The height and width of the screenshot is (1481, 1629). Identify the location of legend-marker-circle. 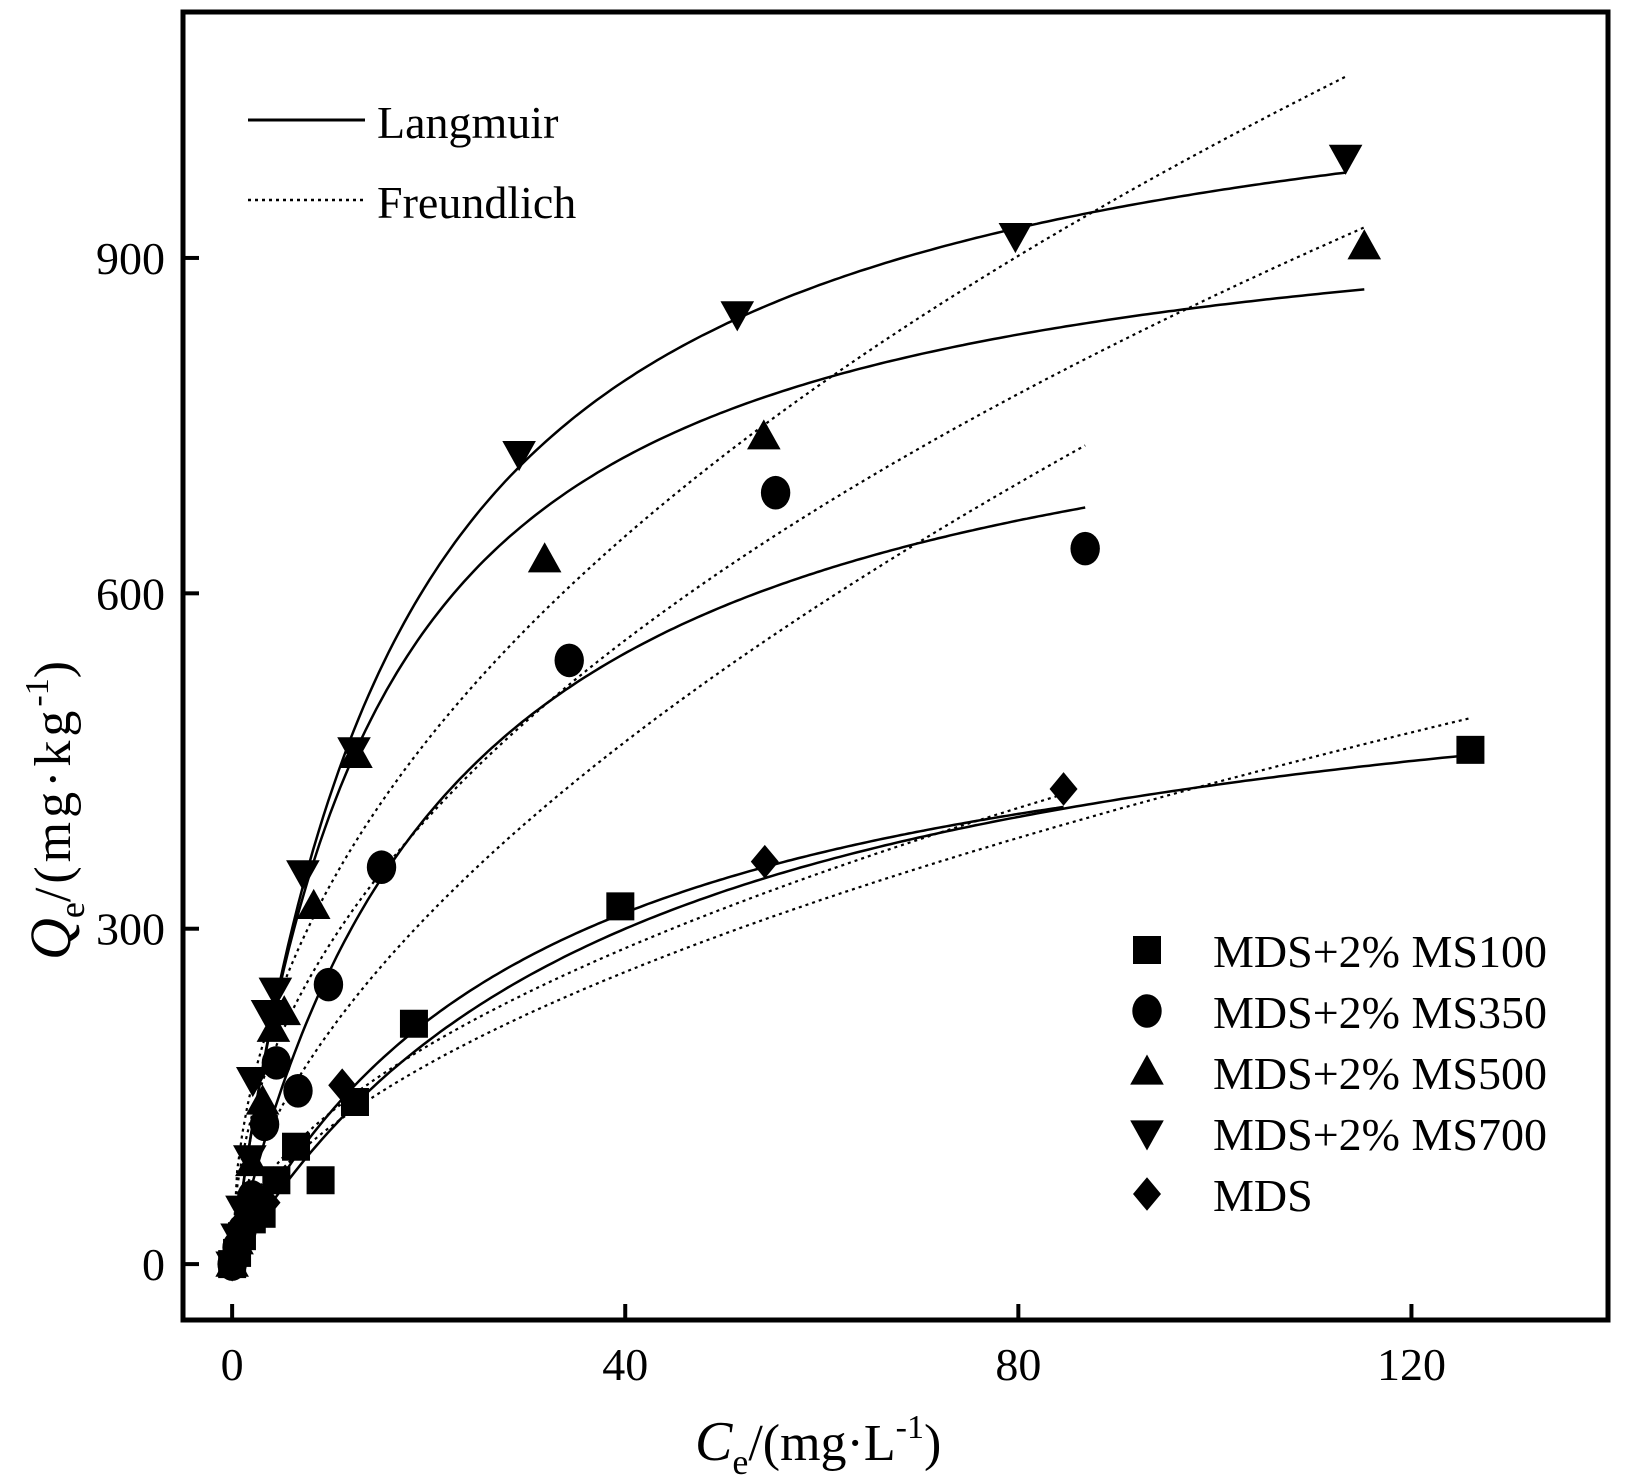
(1147, 1011).